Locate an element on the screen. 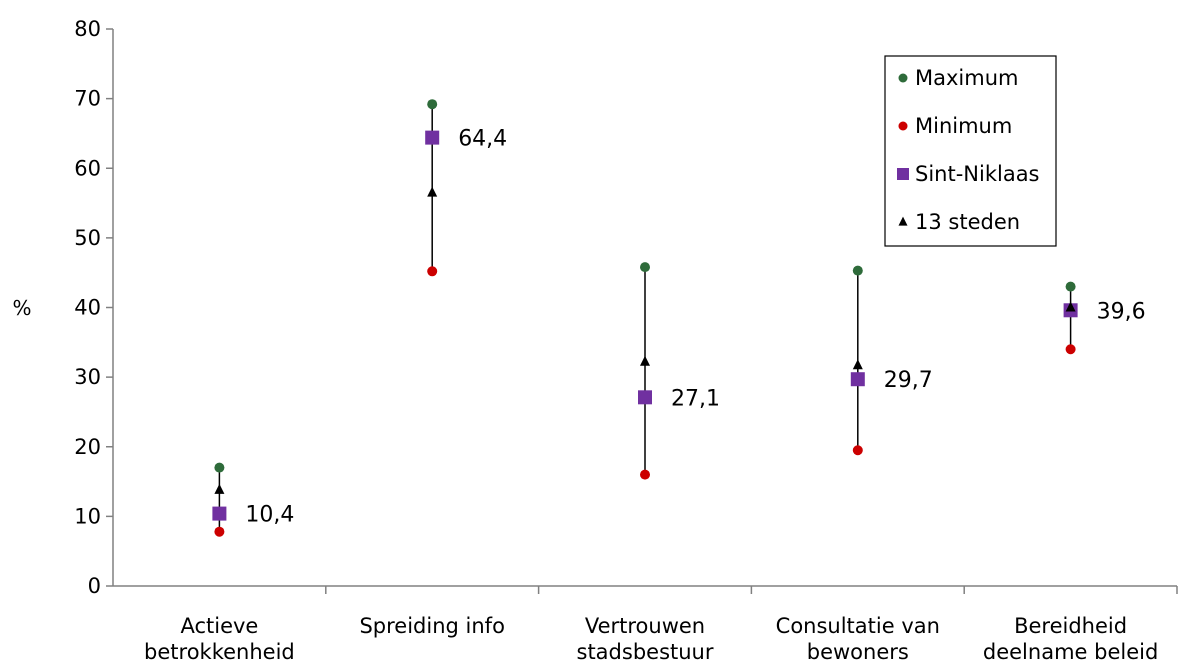 The width and height of the screenshot is (1182, 668). legend: Maximum Minimum Sint-Niklaas 13 steden is located at coordinates (970, 151).